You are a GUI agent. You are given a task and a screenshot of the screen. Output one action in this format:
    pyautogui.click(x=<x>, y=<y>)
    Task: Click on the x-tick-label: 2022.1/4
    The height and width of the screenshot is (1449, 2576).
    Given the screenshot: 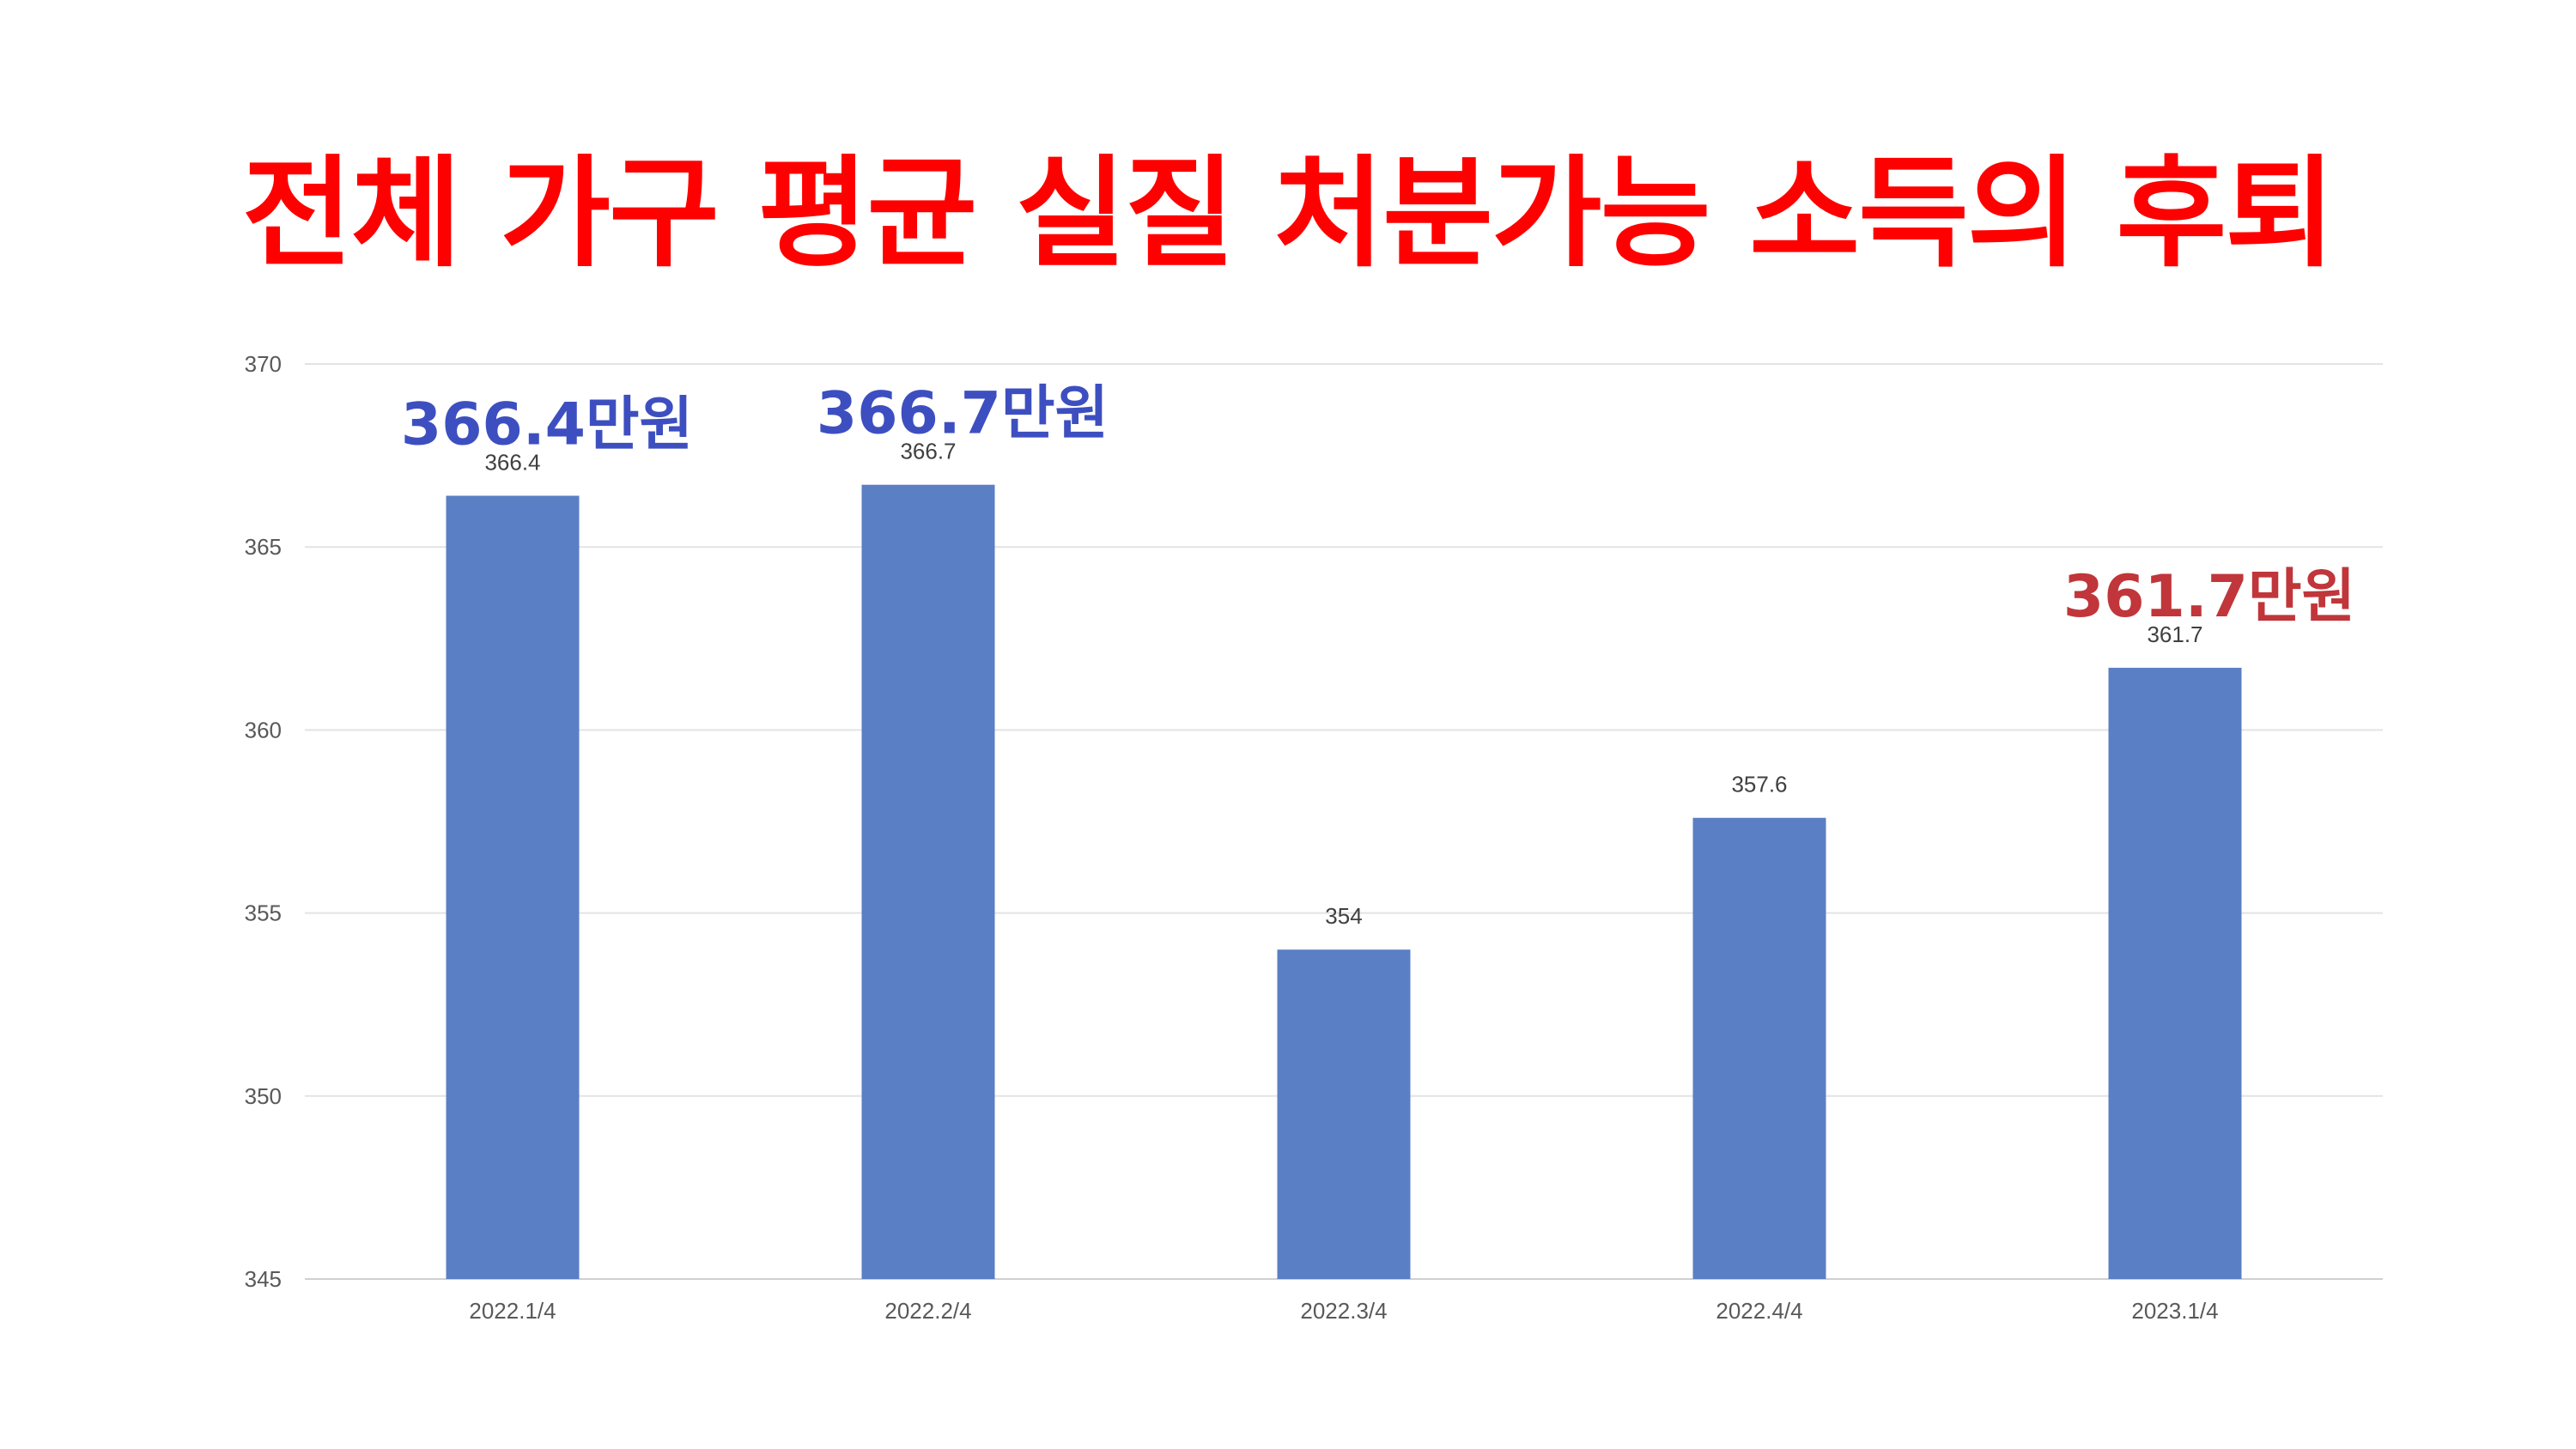 What is the action you would take?
    pyautogui.click(x=512, y=1311)
    